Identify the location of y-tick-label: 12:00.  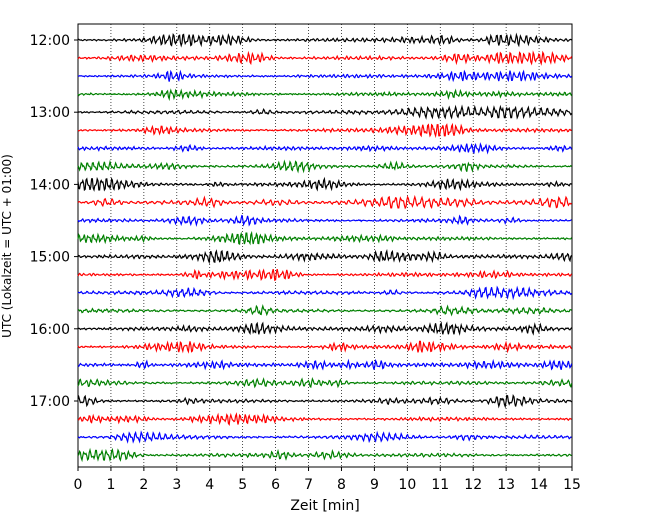
(50, 41).